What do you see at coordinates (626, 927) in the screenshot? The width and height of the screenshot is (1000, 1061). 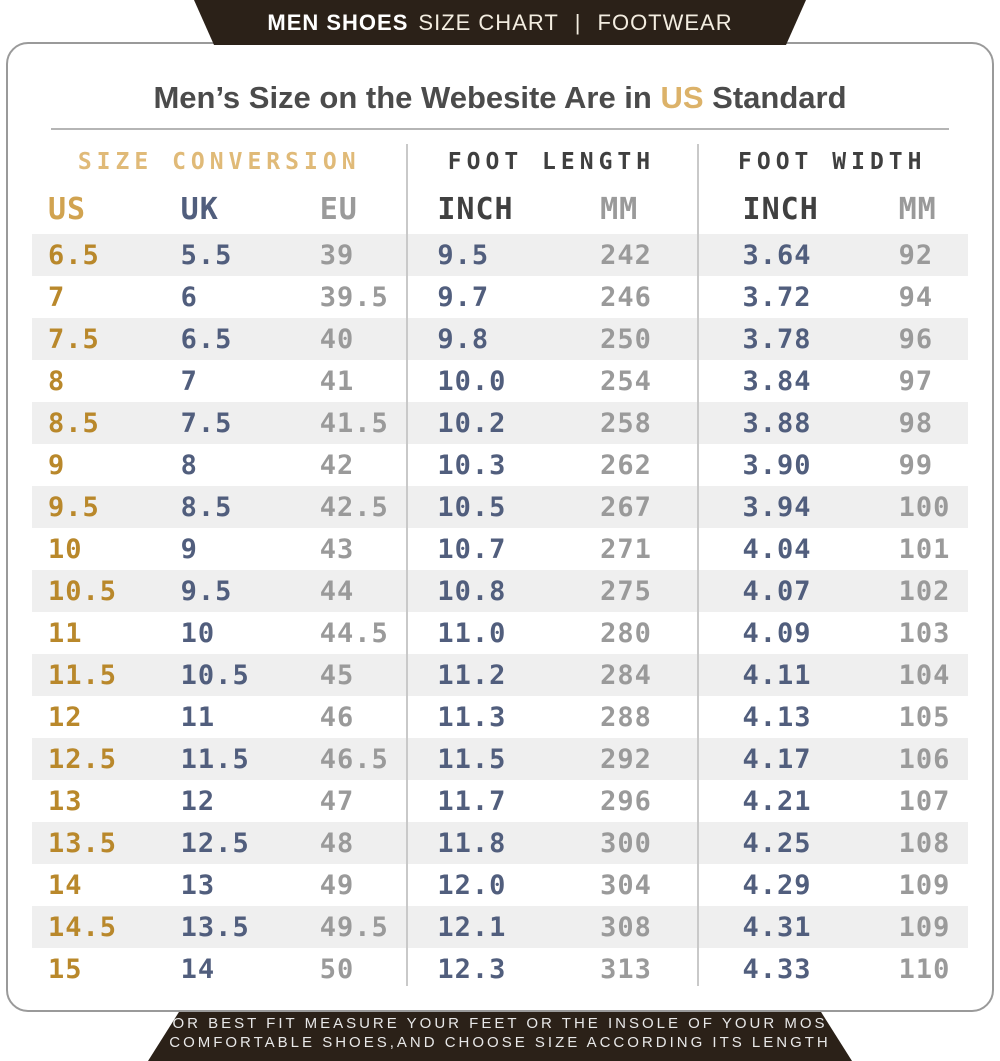 I see `cell: 308` at bounding box center [626, 927].